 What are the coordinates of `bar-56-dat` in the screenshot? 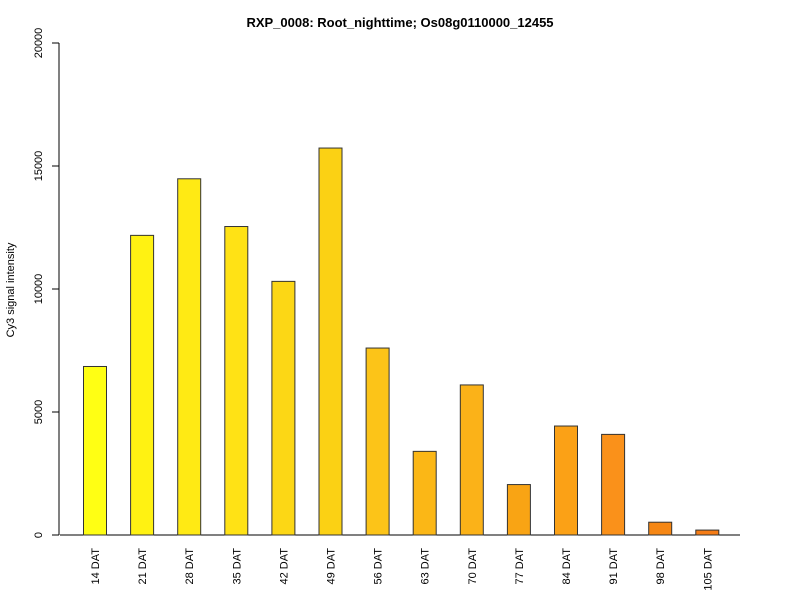 It's located at (377, 441).